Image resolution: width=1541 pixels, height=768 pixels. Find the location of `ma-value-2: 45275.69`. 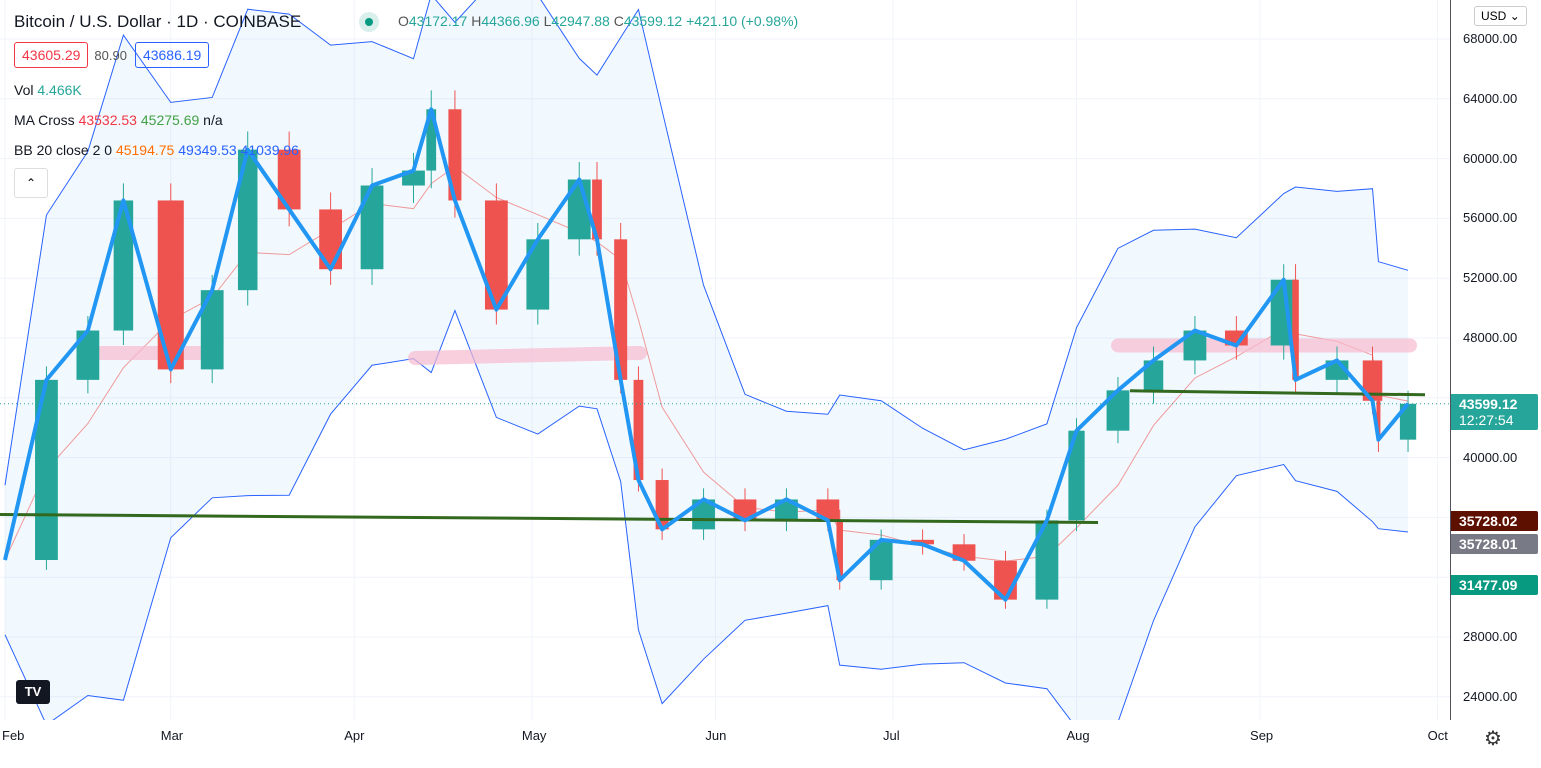

ma-value-2: 45275.69 is located at coordinates (170, 120).